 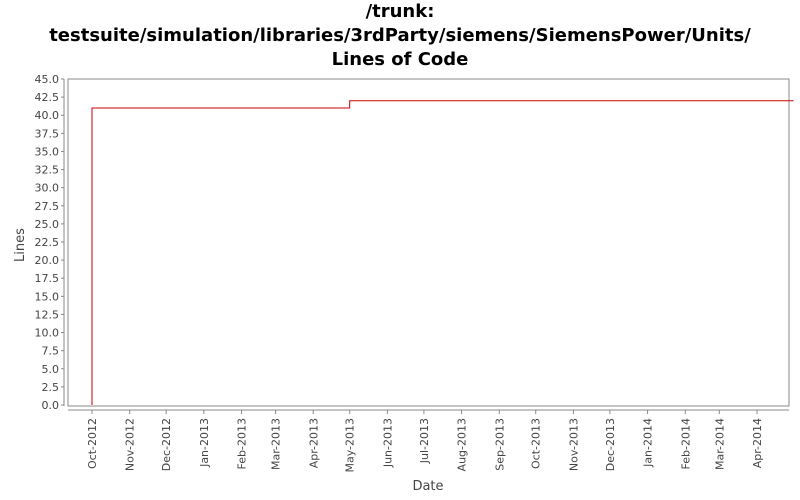 What do you see at coordinates (400, 59) in the screenshot?
I see `chart-title-line-3: Lines of Code` at bounding box center [400, 59].